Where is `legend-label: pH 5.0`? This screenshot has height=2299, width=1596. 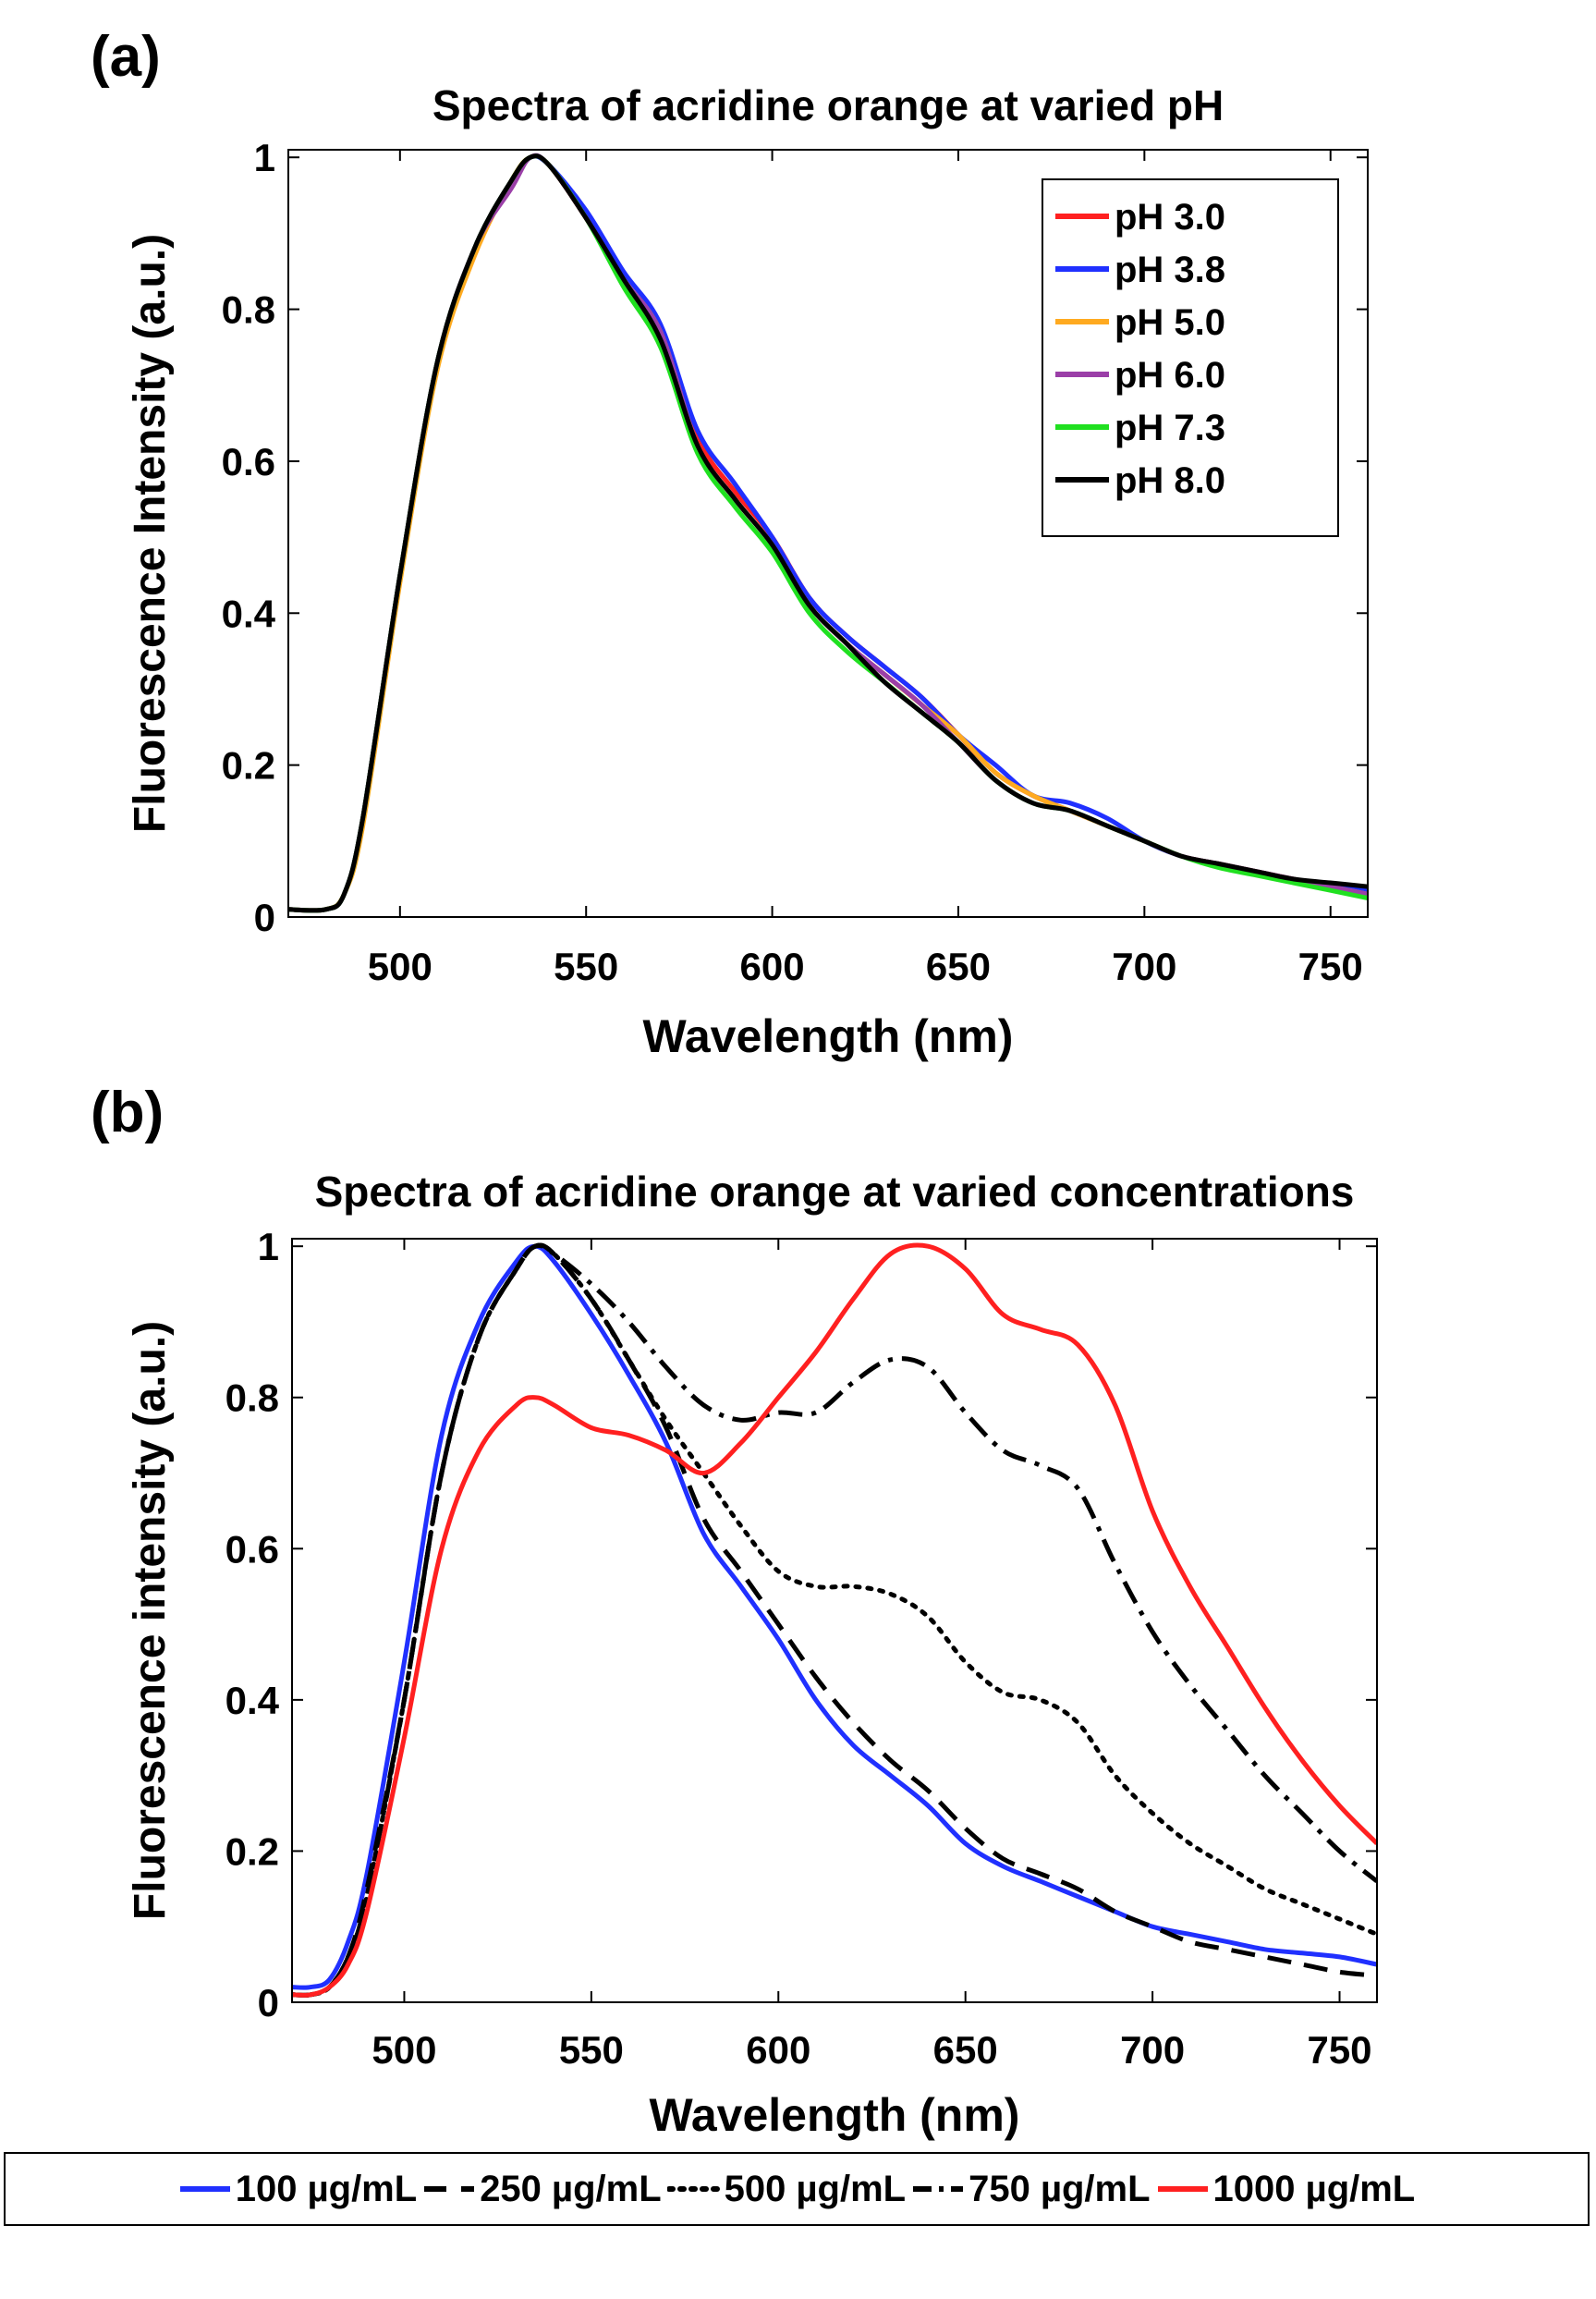 legend-label: pH 5.0 is located at coordinates (1170, 322).